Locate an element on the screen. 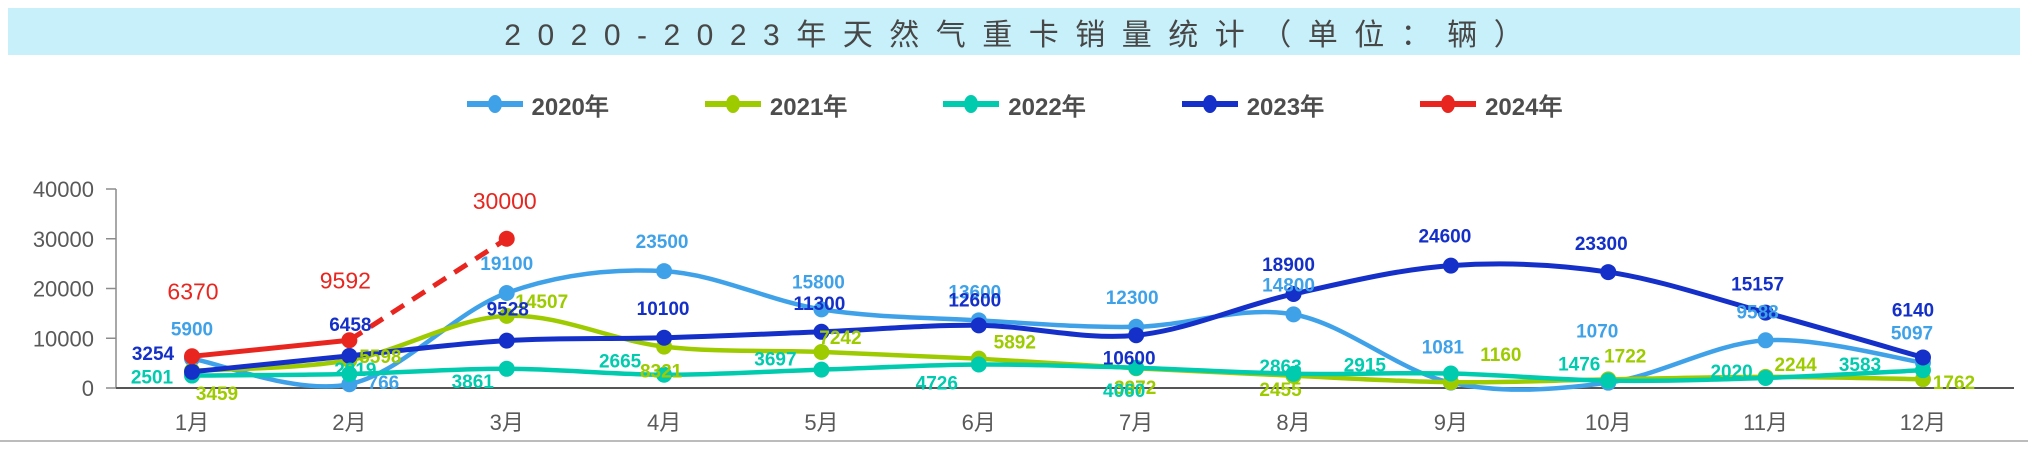 The width and height of the screenshot is (2028, 449). x-axis-label: 10月 is located at coordinates (1608, 422).